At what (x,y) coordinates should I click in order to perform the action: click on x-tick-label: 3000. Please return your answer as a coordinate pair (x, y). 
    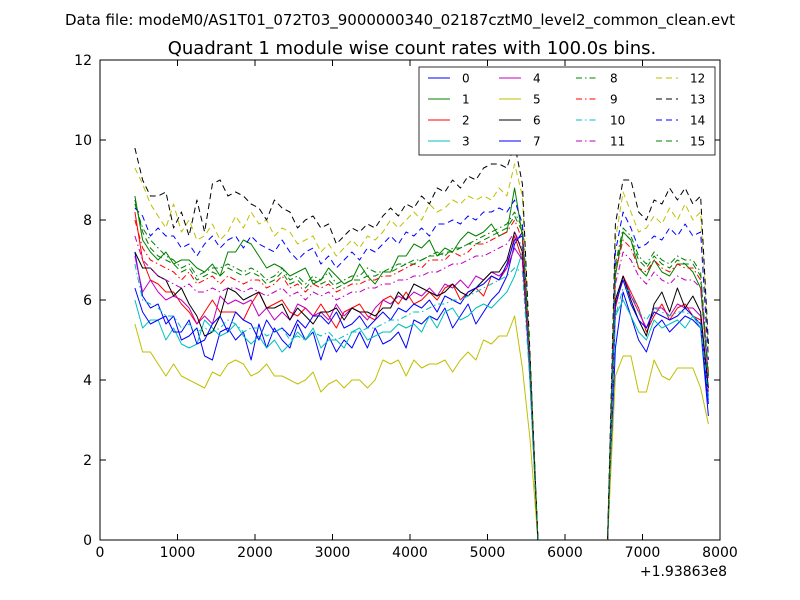
    Looking at the image, I should click on (333, 553).